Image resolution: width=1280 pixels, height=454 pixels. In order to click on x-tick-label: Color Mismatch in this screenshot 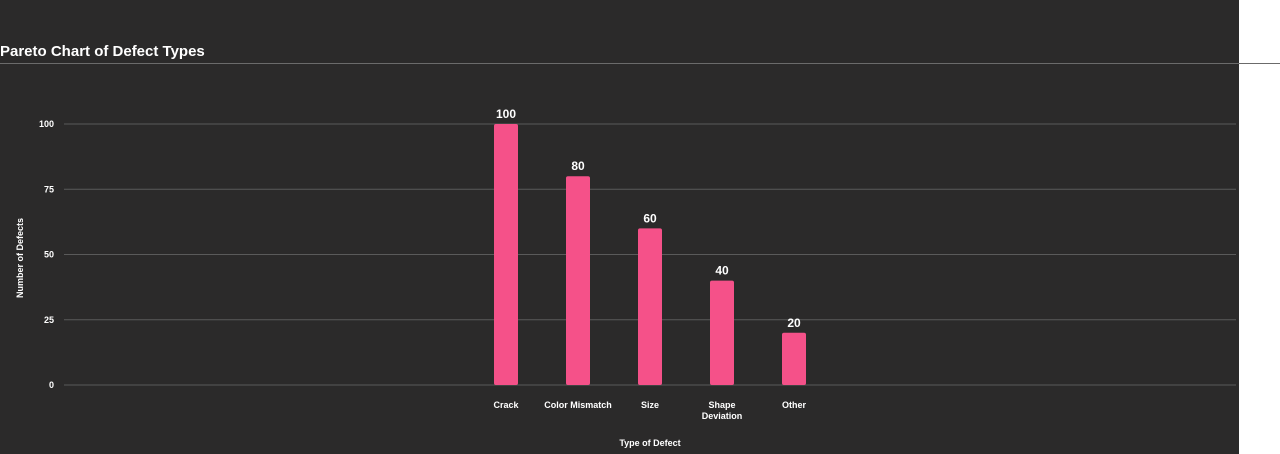, I will do `click(578, 405)`.